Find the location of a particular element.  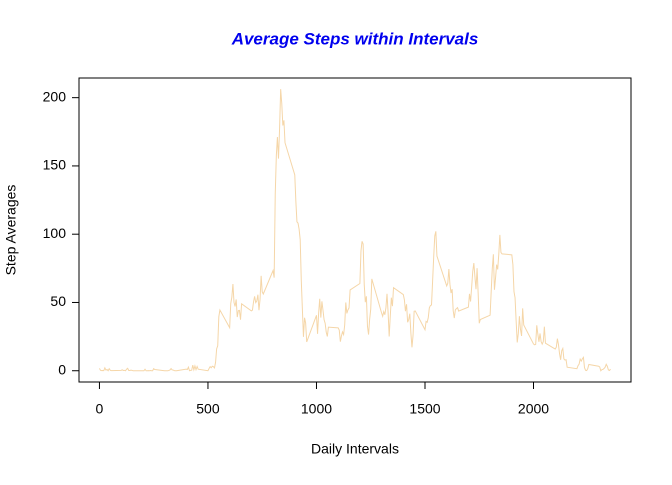

x-tick-label: 1000 is located at coordinates (316, 409).